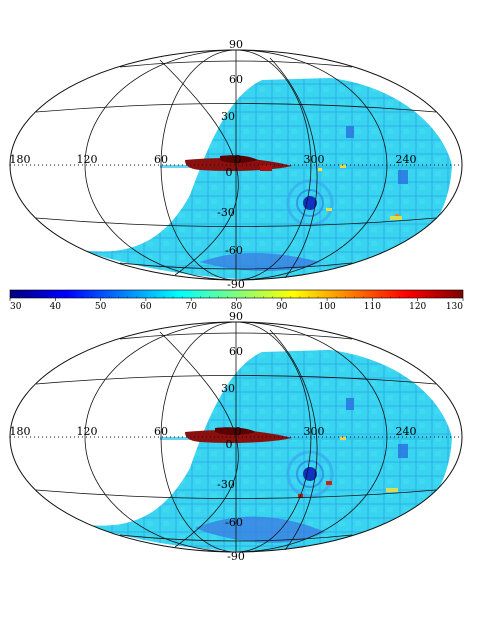 The width and height of the screenshot is (491, 635). I want to click on colorbar-gradient, so click(236, 294).